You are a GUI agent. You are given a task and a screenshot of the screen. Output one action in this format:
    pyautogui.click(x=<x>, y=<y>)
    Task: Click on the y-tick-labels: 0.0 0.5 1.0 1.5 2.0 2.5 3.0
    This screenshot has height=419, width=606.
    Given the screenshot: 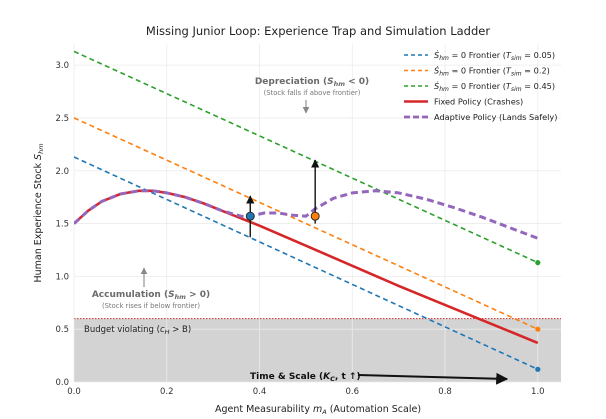 What is the action you would take?
    pyautogui.click(x=62, y=224)
    